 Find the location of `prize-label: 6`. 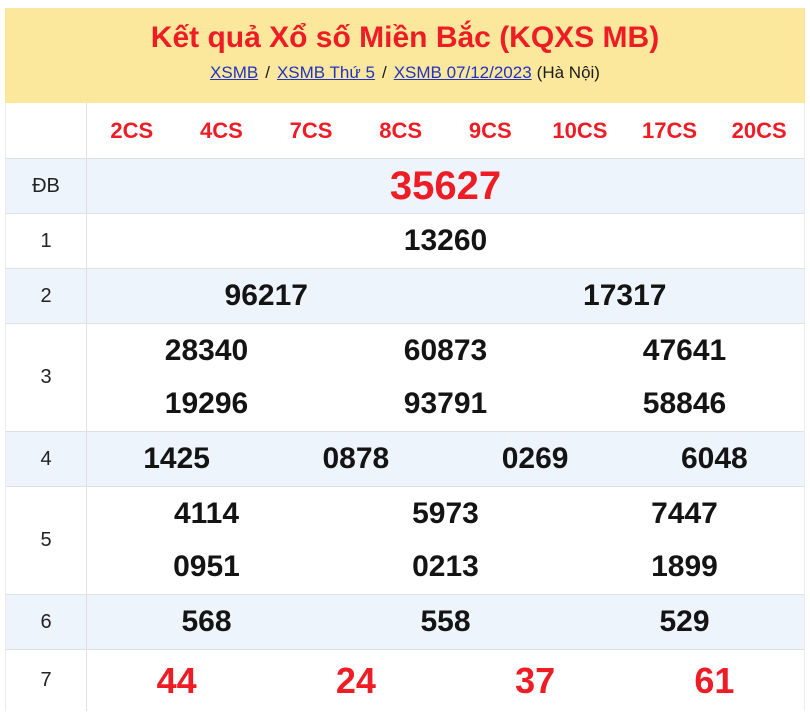

prize-label: 6 is located at coordinates (46, 622).